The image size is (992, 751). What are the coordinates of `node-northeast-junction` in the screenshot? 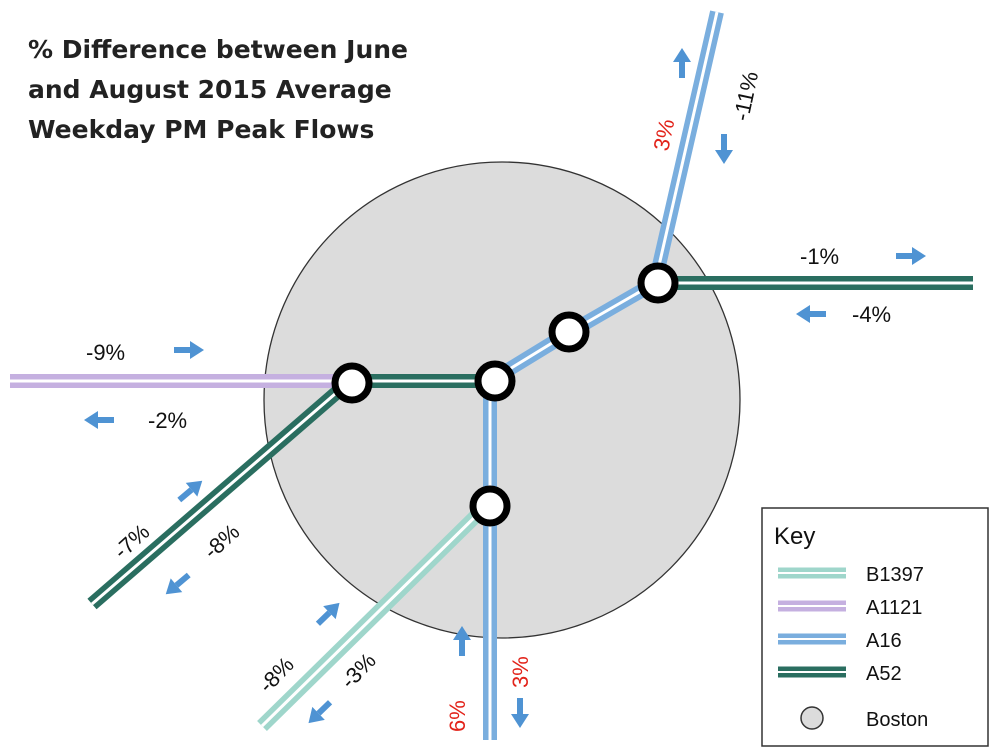 It's located at (569, 332).